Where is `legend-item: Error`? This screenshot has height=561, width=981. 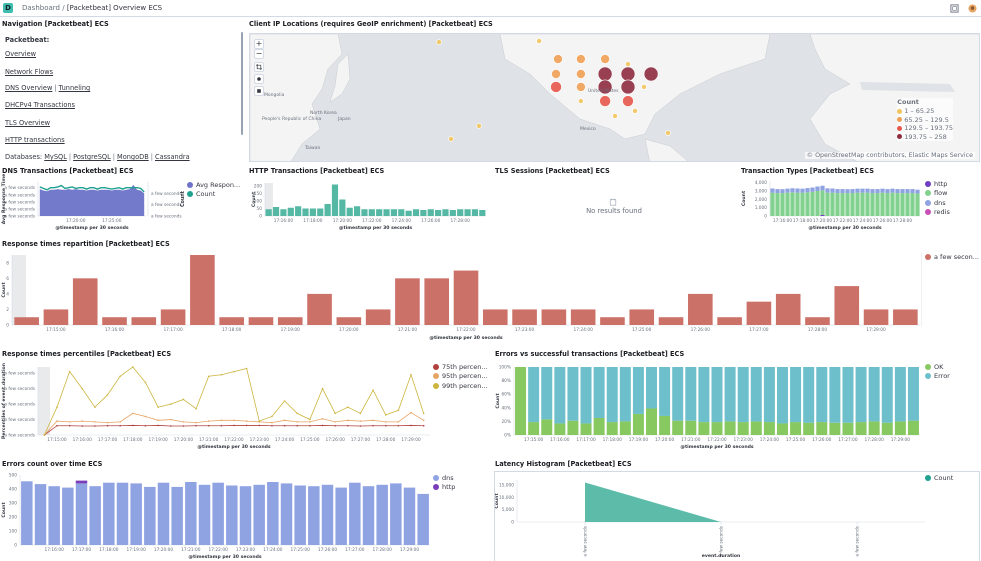
legend-item: Error is located at coordinates (937, 377).